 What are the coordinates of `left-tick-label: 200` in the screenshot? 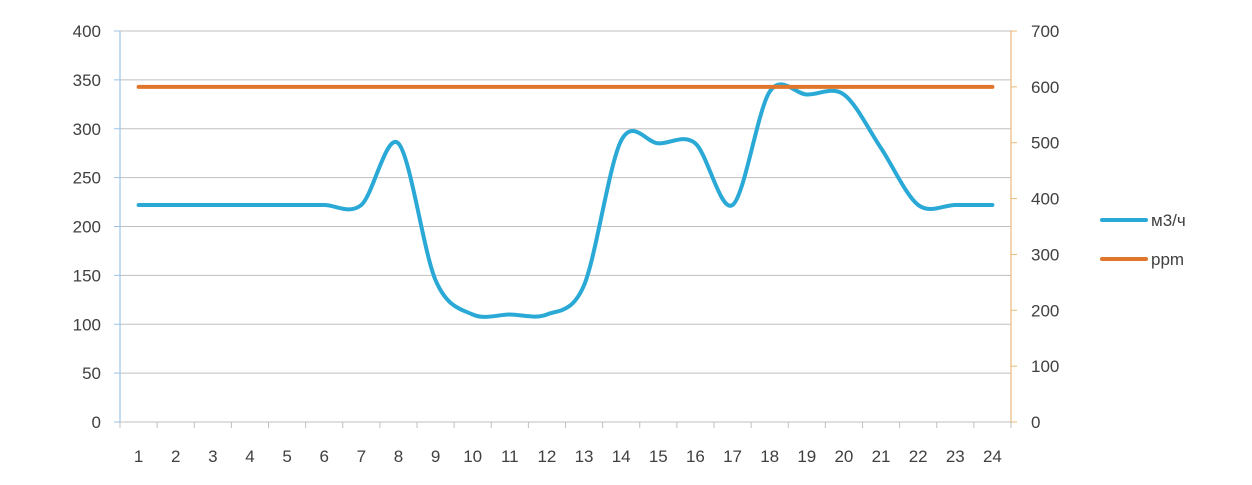 It's located at (87, 227).